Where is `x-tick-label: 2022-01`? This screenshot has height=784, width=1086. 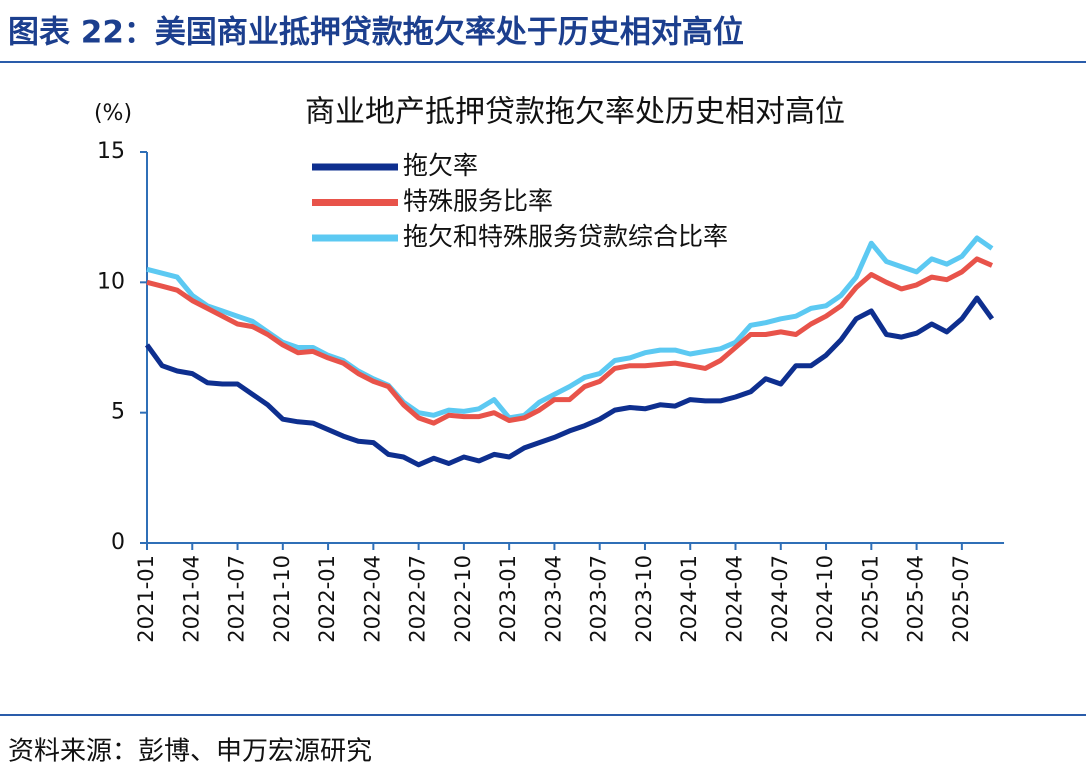 x-tick-label: 2022-01 is located at coordinates (327, 599).